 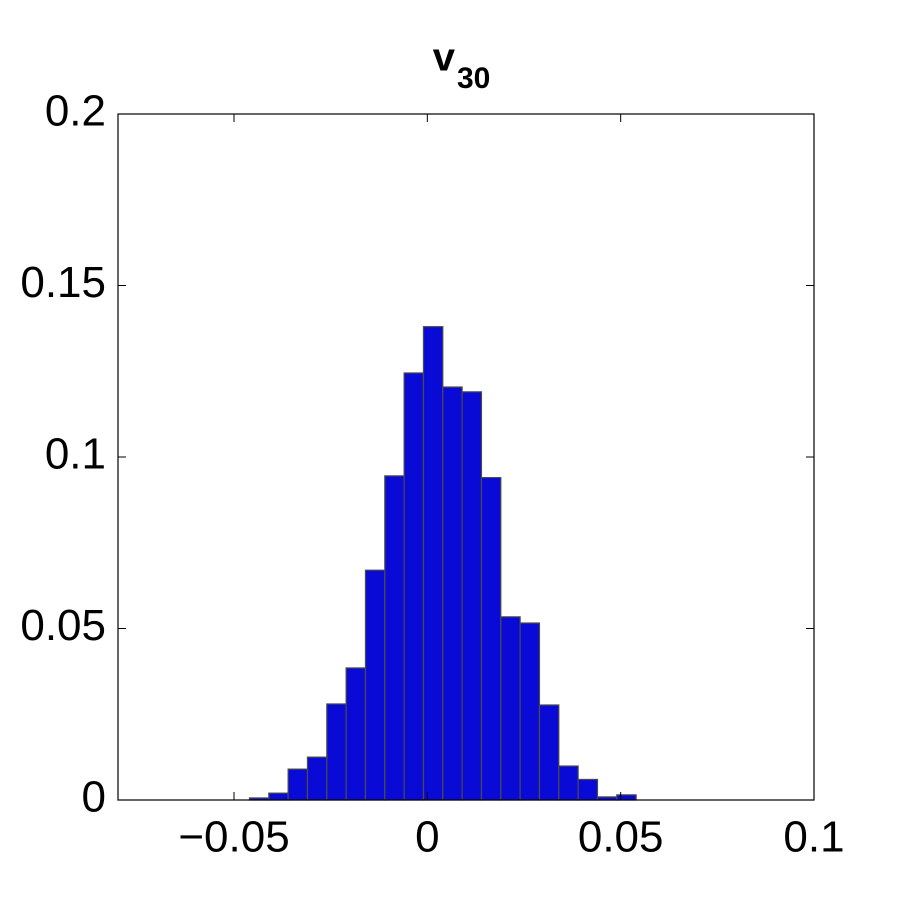 What do you see at coordinates (813, 837) in the screenshot?
I see `x-tick-label: 0.1` at bounding box center [813, 837].